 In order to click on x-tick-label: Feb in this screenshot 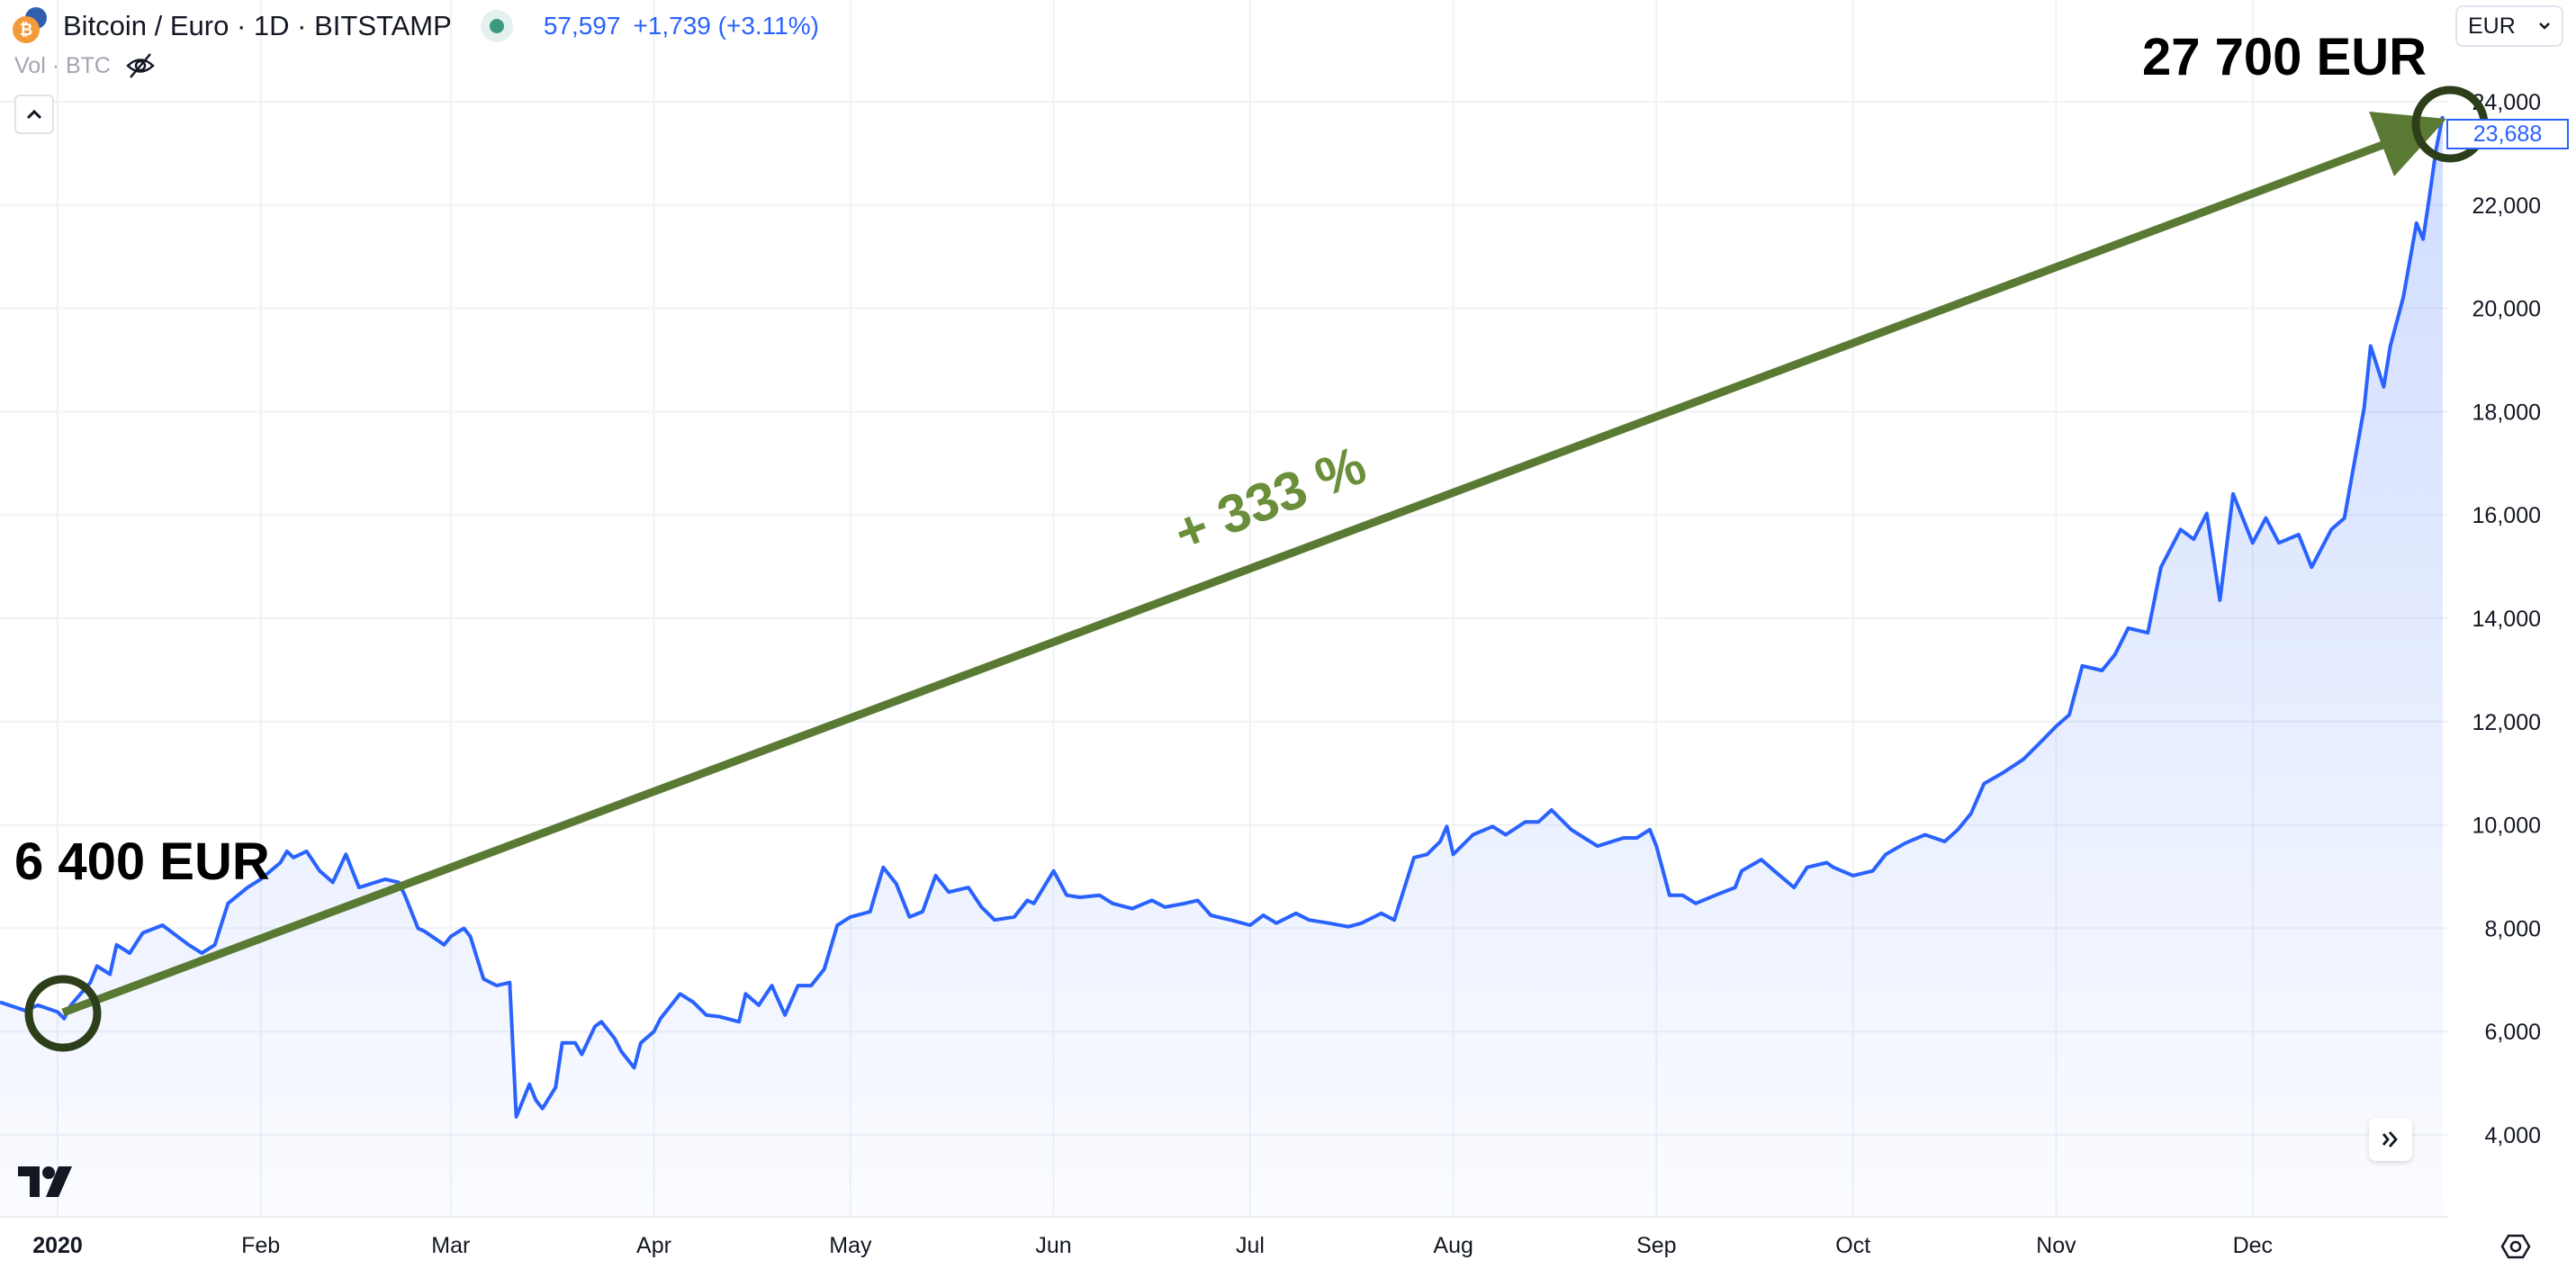, I will do `click(260, 1245)`.